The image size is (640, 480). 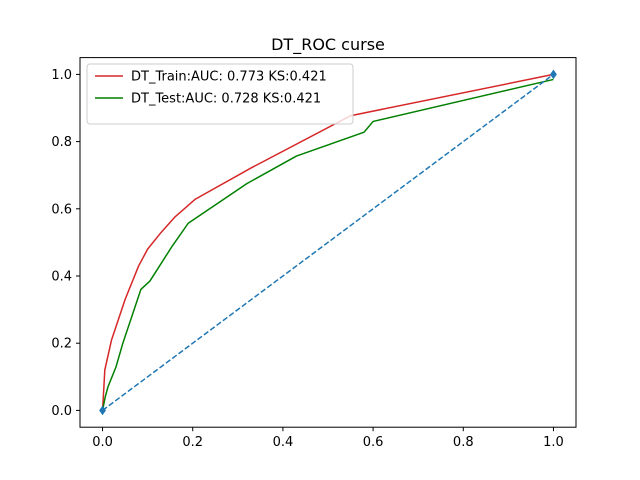 I want to click on x-tick-label: 0.8, so click(x=463, y=442).